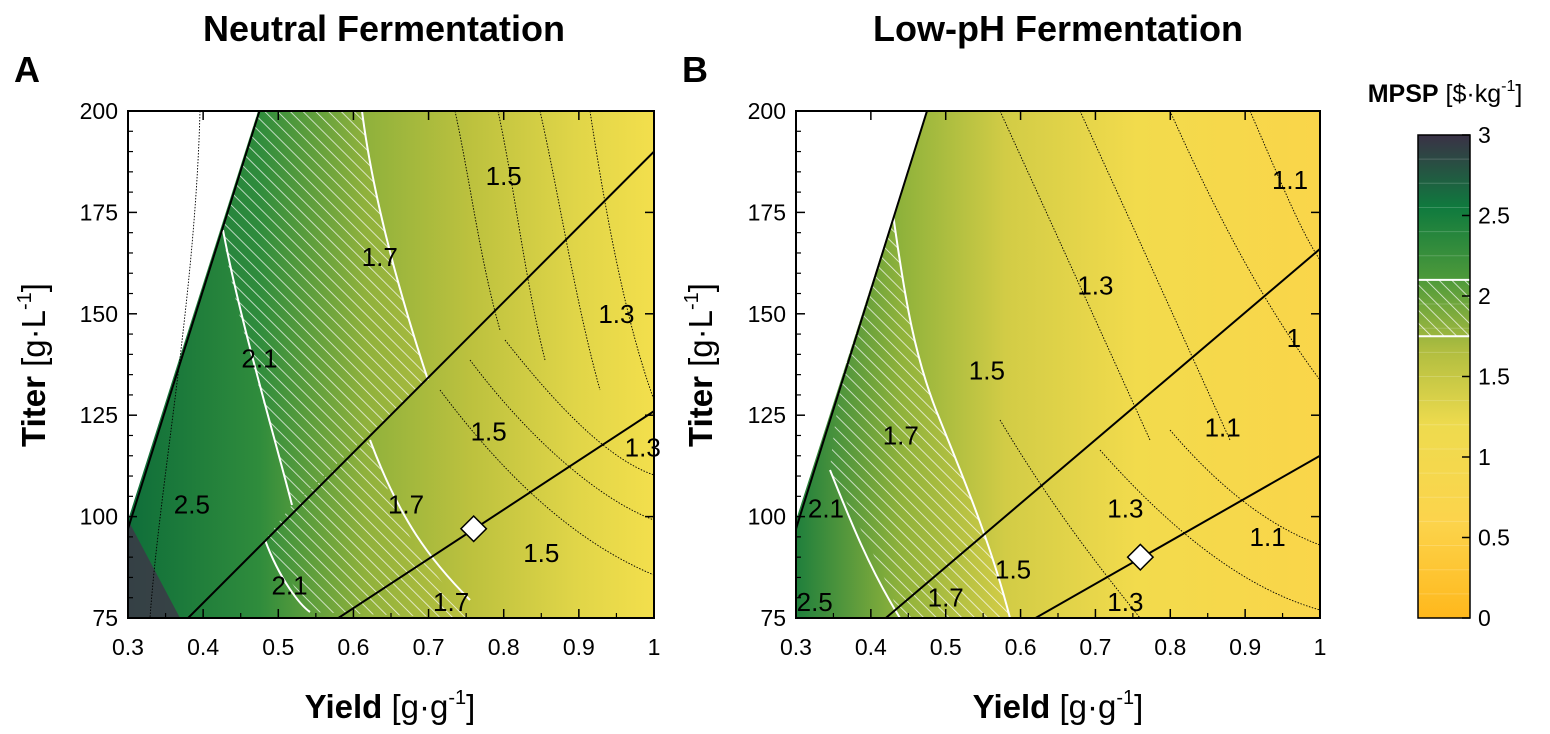  I want to click on panel-a-xtick-label: 0.3, so click(128, 647).